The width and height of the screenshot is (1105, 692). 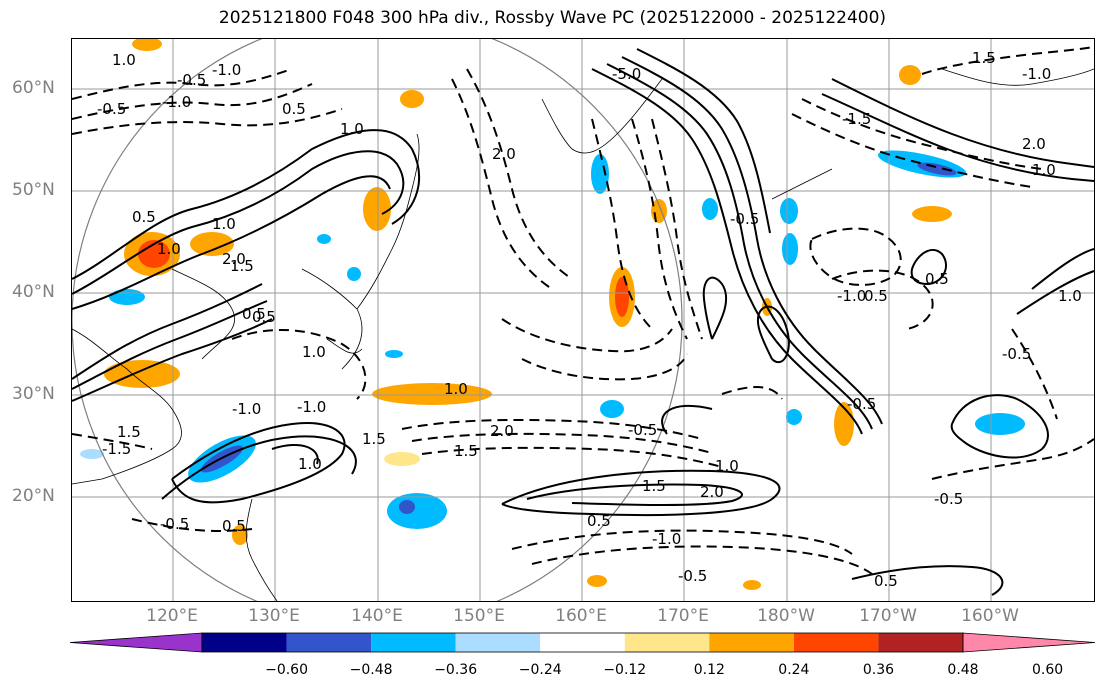 What do you see at coordinates (878, 670) in the screenshot?
I see `colorbar-tick-label: 0.36` at bounding box center [878, 670].